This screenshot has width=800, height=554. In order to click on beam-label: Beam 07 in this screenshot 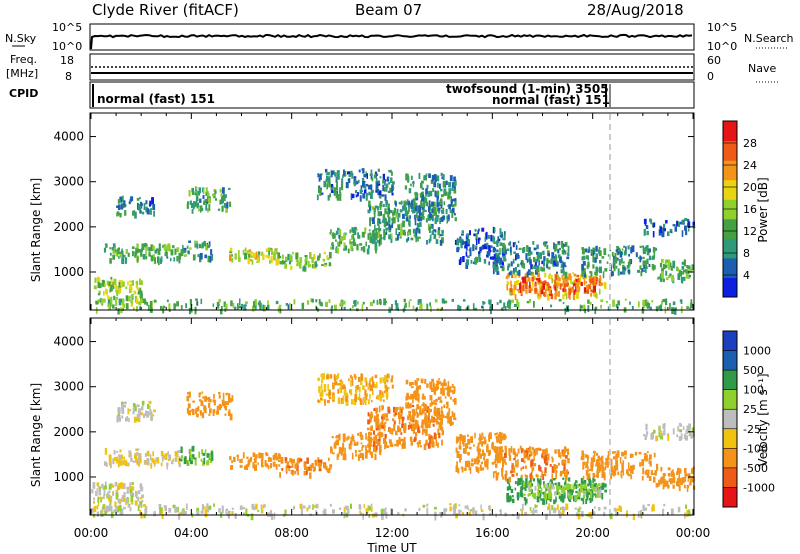, I will do `click(388, 10)`.